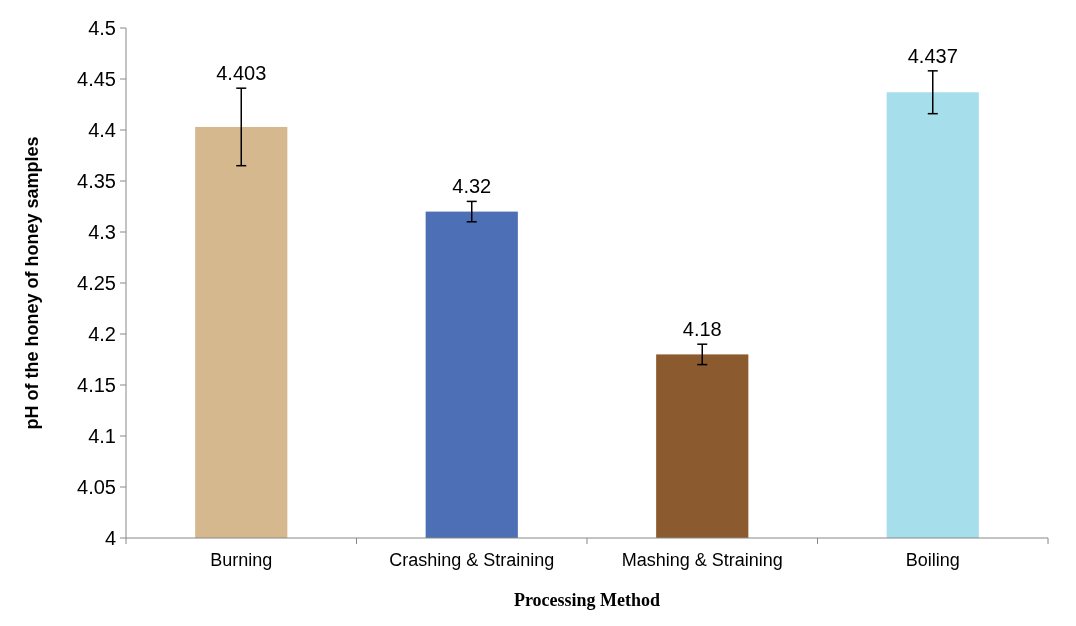 This screenshot has width=1076, height=626. Describe the element at coordinates (102, 130) in the screenshot. I see `y-tick-label: 4.4` at that location.